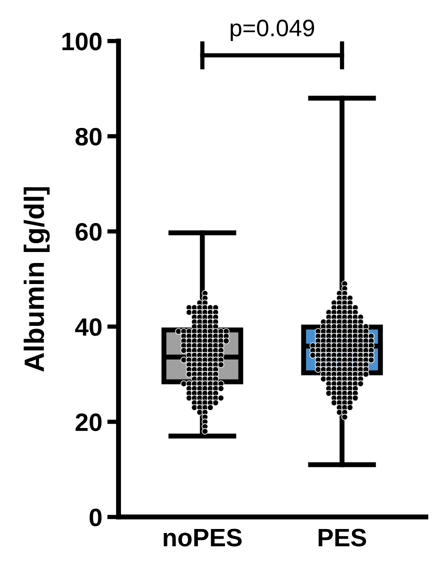 This screenshot has height=570, width=439. What do you see at coordinates (203, 537) in the screenshot?
I see `x-tick-label: noPES` at bounding box center [203, 537].